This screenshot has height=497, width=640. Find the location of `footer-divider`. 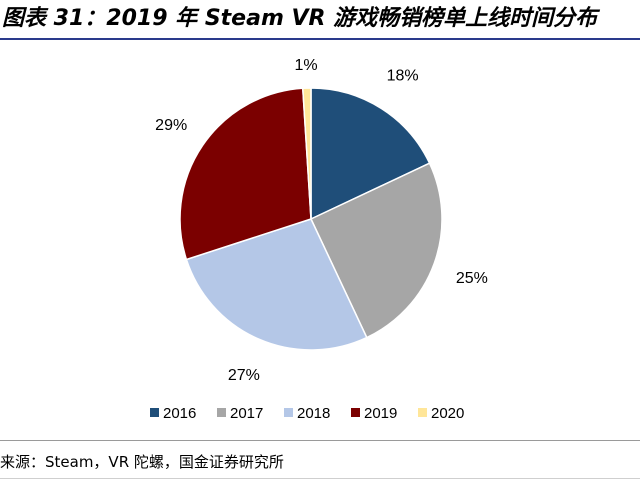

footer-divider is located at coordinates (320, 478).